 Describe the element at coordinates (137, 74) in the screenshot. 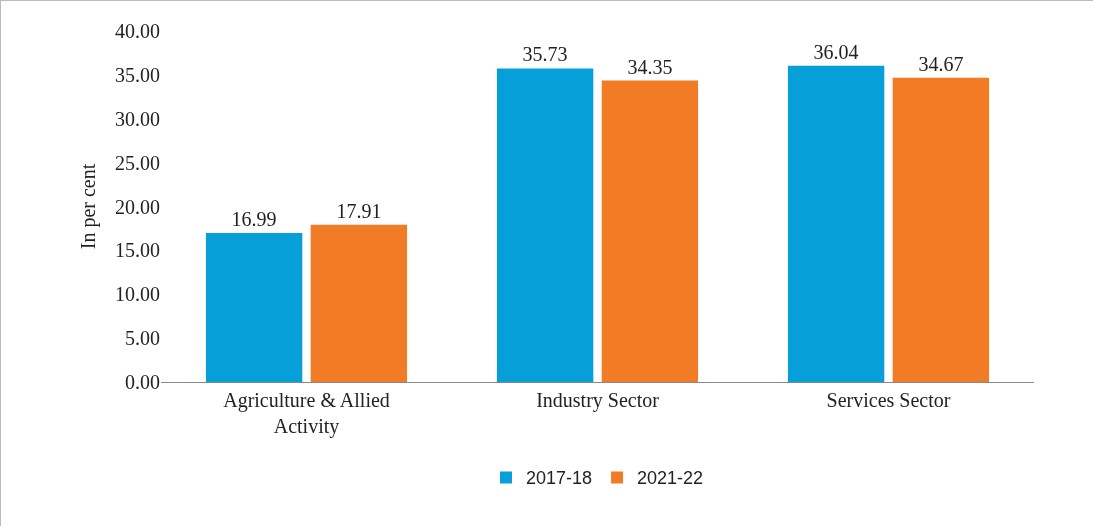

I see `y-tick-label: 35.00` at that location.